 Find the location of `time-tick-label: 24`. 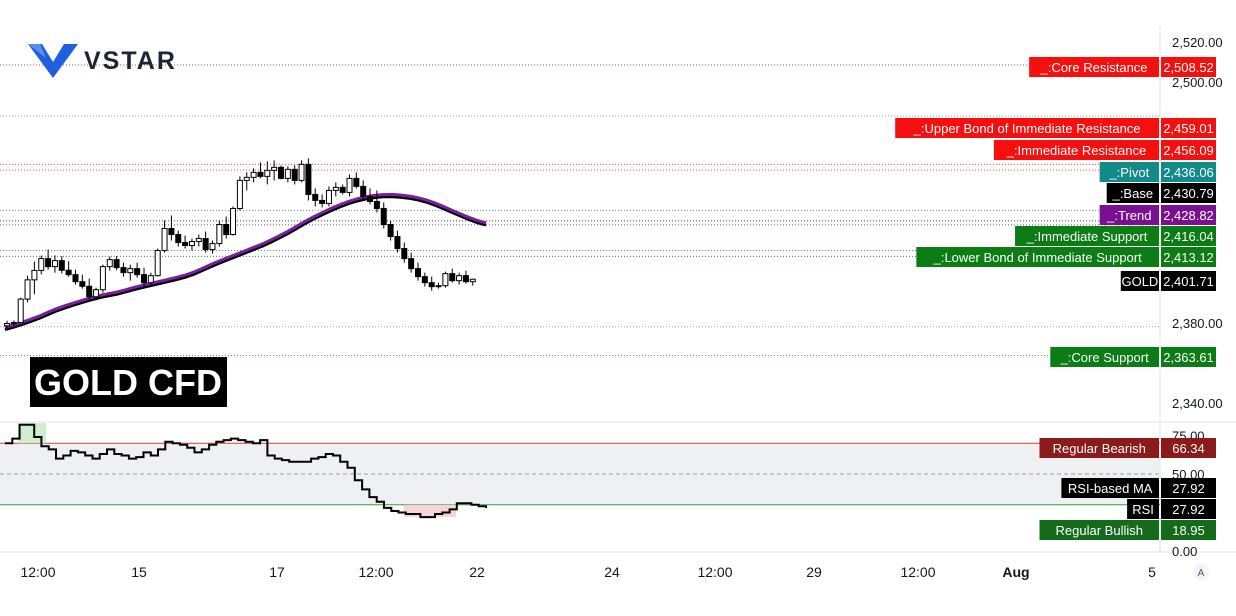

time-tick-label: 24 is located at coordinates (612, 572).